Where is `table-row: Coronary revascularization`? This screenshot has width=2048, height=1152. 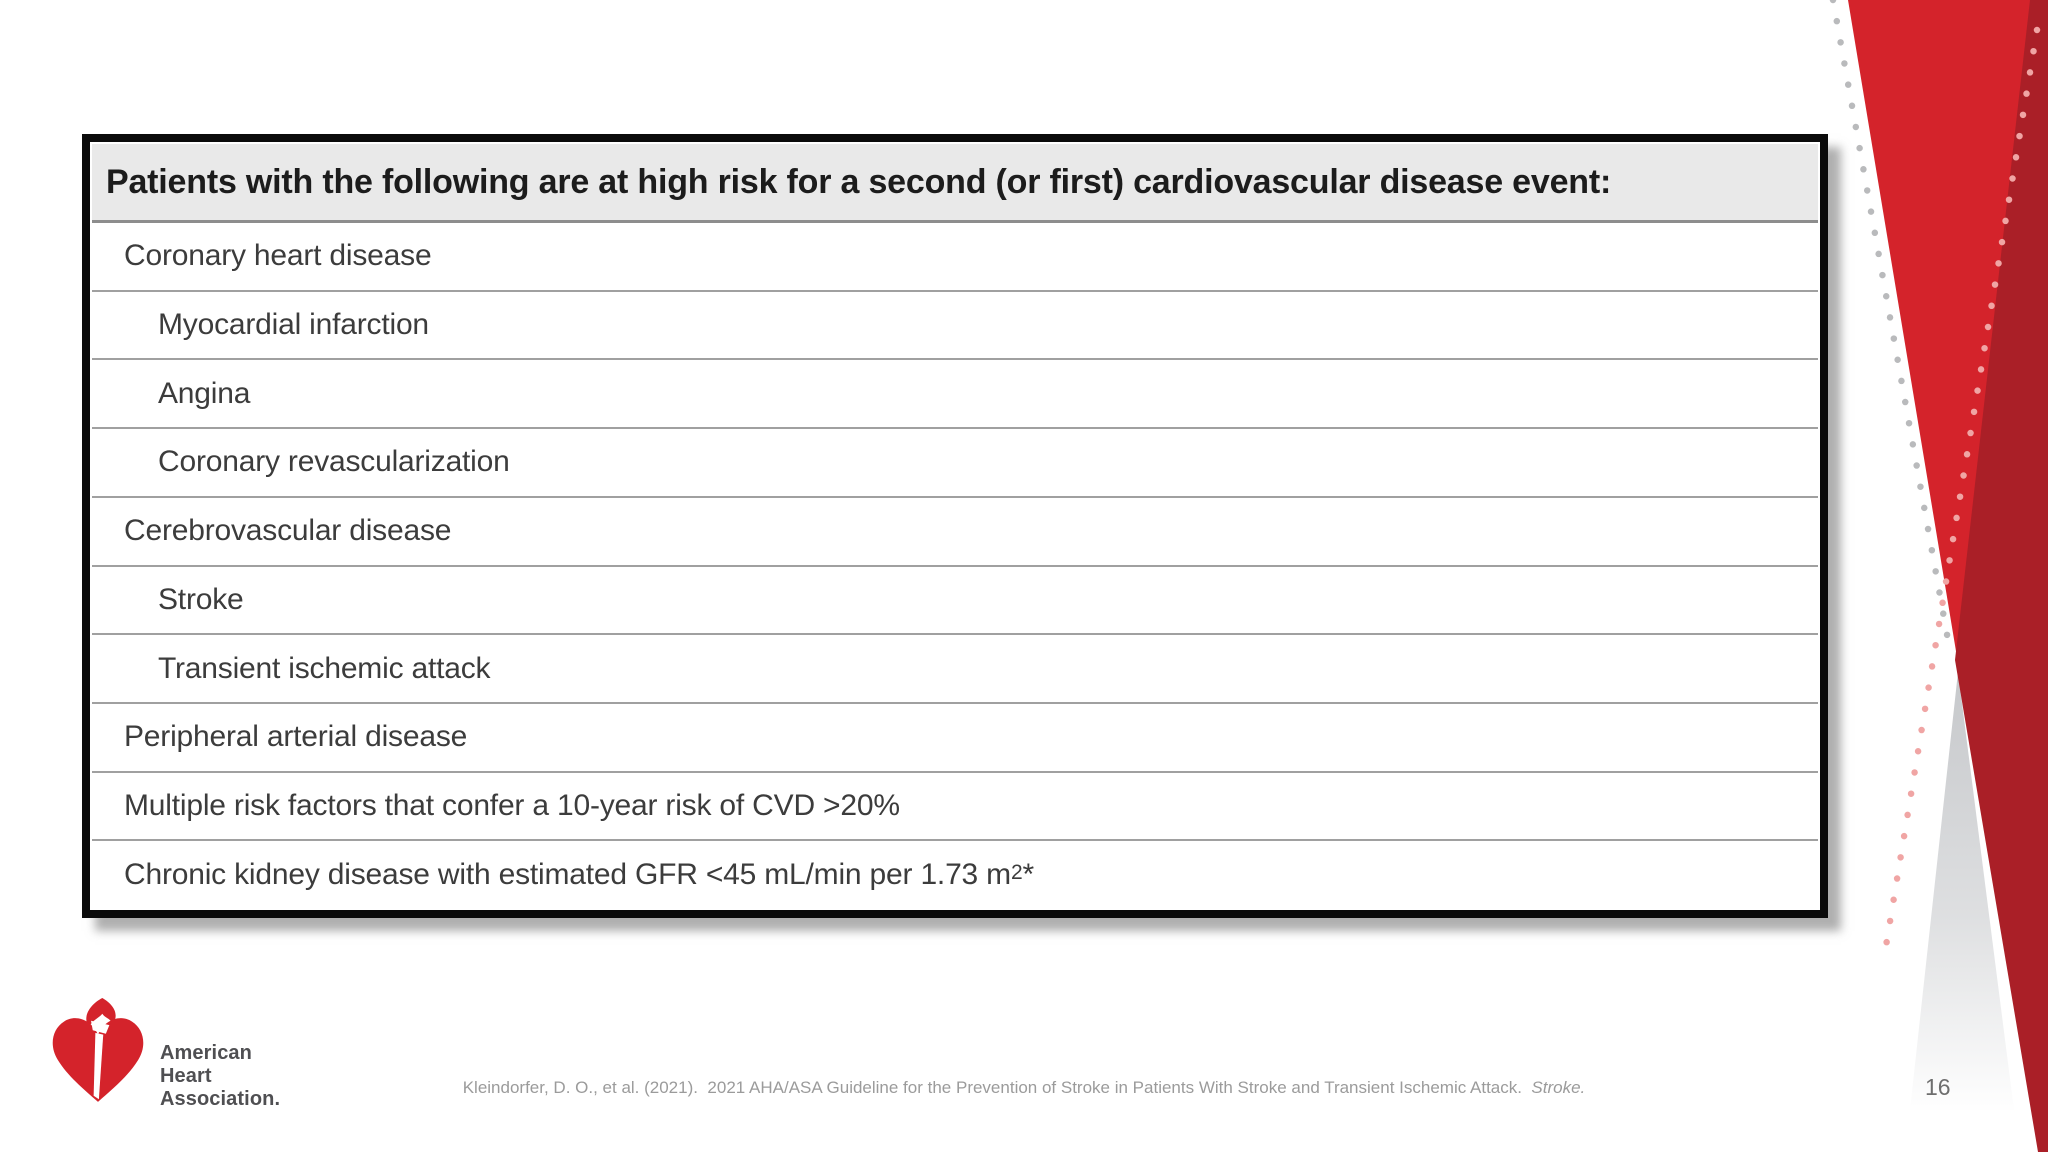 table-row: Coronary revascularization is located at coordinates (955, 463).